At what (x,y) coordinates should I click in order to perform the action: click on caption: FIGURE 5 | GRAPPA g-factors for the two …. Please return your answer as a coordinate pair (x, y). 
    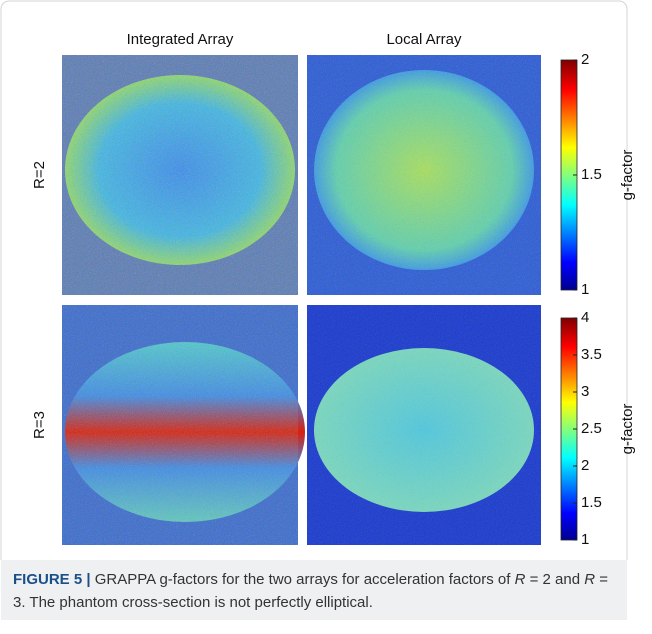
    Looking at the image, I should click on (314, 590).